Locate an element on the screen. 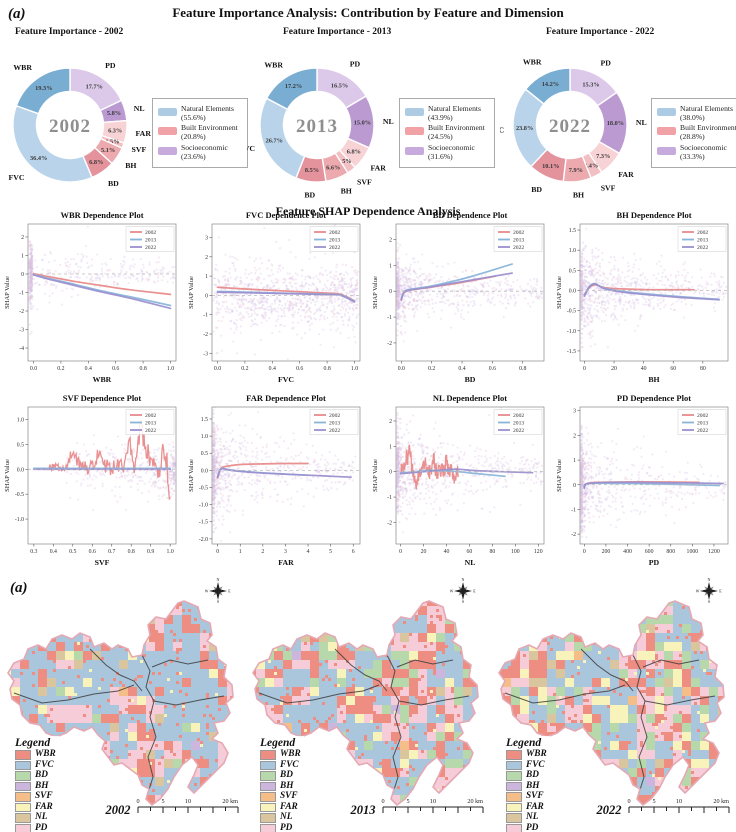 This screenshot has width=736, height=832. map-legend-row: WBR is located at coordinates (280, 754).